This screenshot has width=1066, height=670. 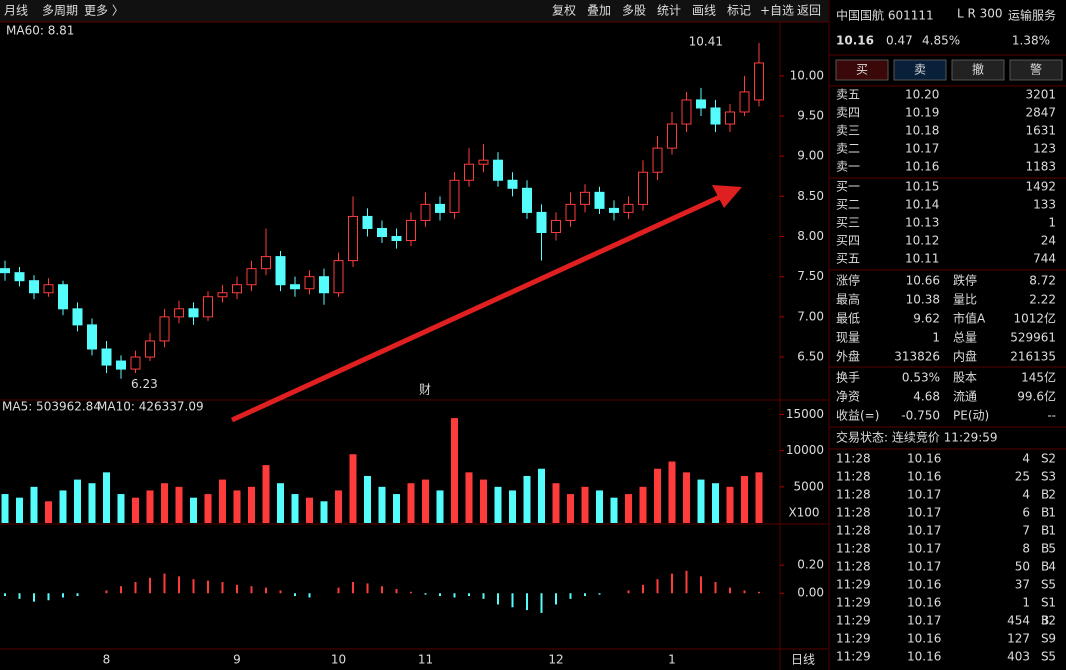 What do you see at coordinates (853, 603) in the screenshot?
I see `trade-time: 11:29` at bounding box center [853, 603].